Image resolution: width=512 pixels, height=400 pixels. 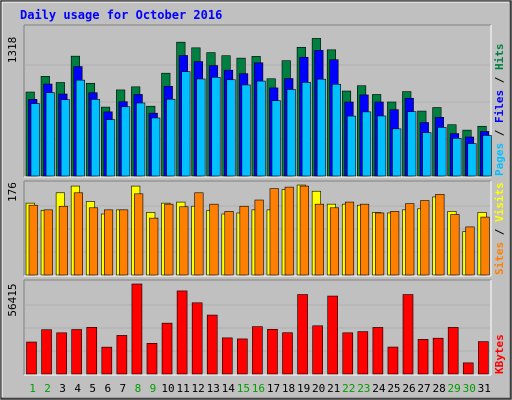 I want to click on x-axis-day-label: 30, so click(x=469, y=388).